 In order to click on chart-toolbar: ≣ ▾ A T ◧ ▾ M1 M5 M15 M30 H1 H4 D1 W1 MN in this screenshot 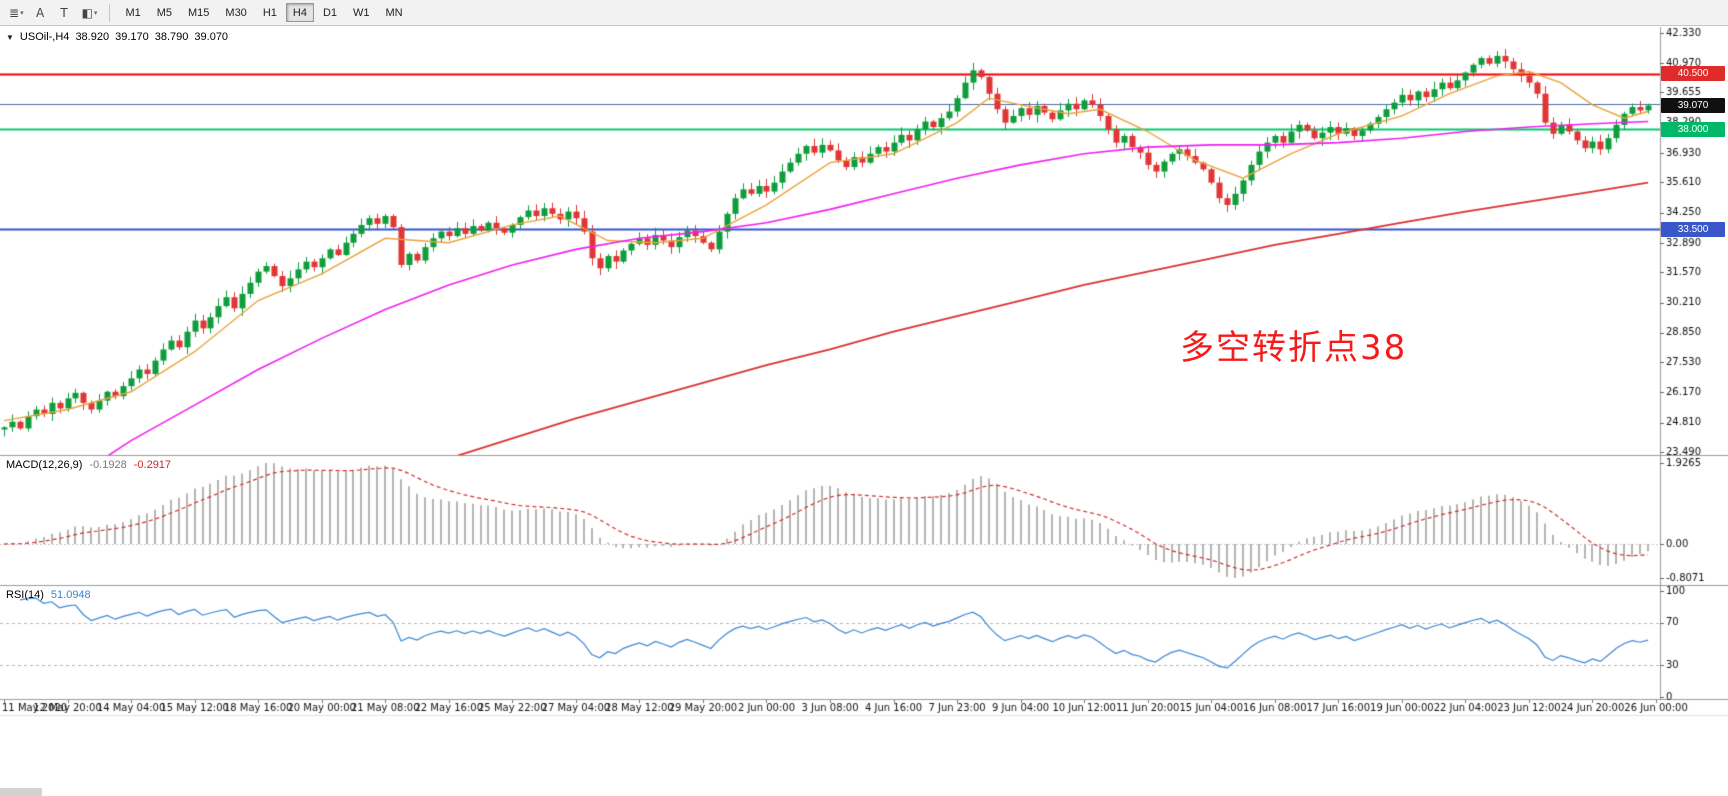, I will do `click(864, 13)`.